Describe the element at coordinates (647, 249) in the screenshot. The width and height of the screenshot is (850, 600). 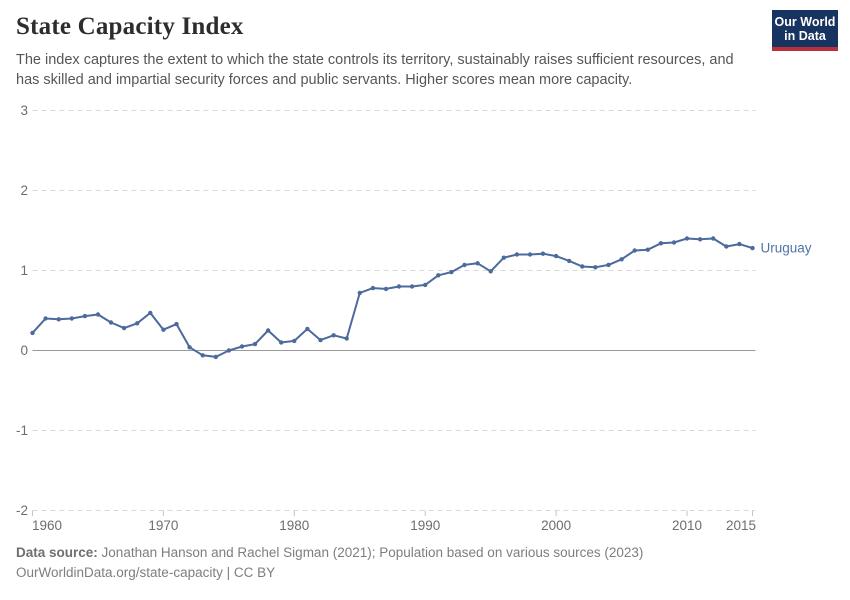
I see `data-point-2007` at that location.